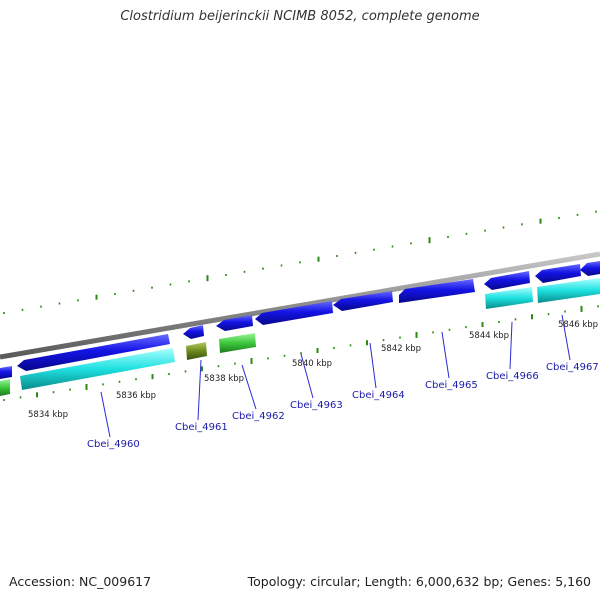  Describe the element at coordinates (258, 416) in the screenshot. I see `gene-label-cbei-4962: Cbei_4962` at that location.